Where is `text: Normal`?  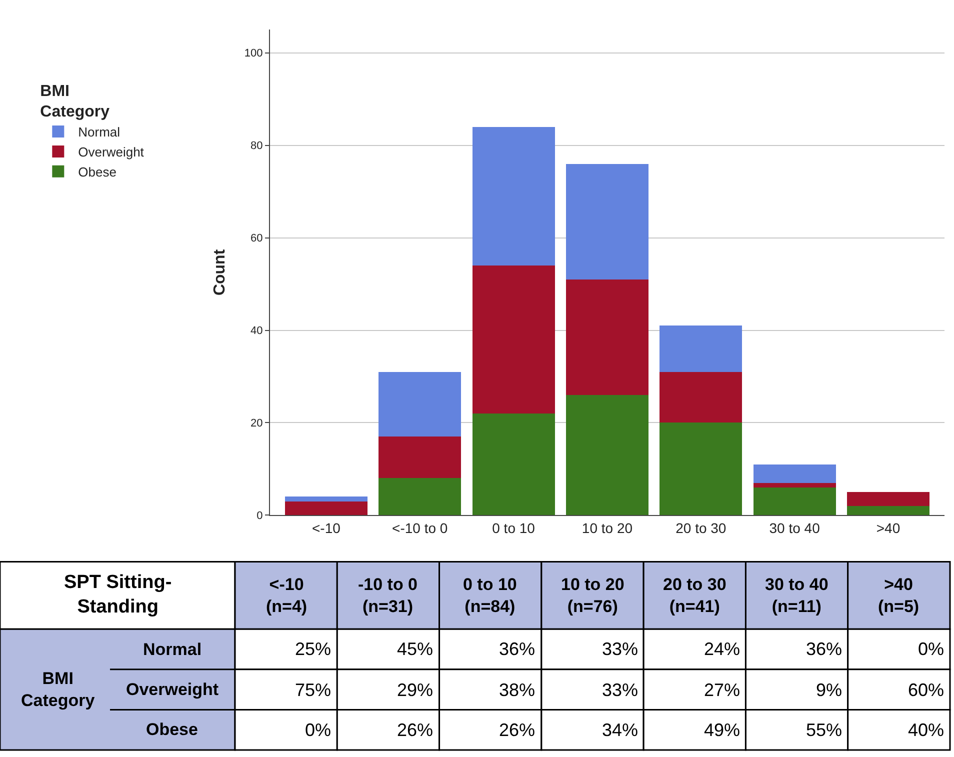
text: Normal is located at coordinates (172, 649).